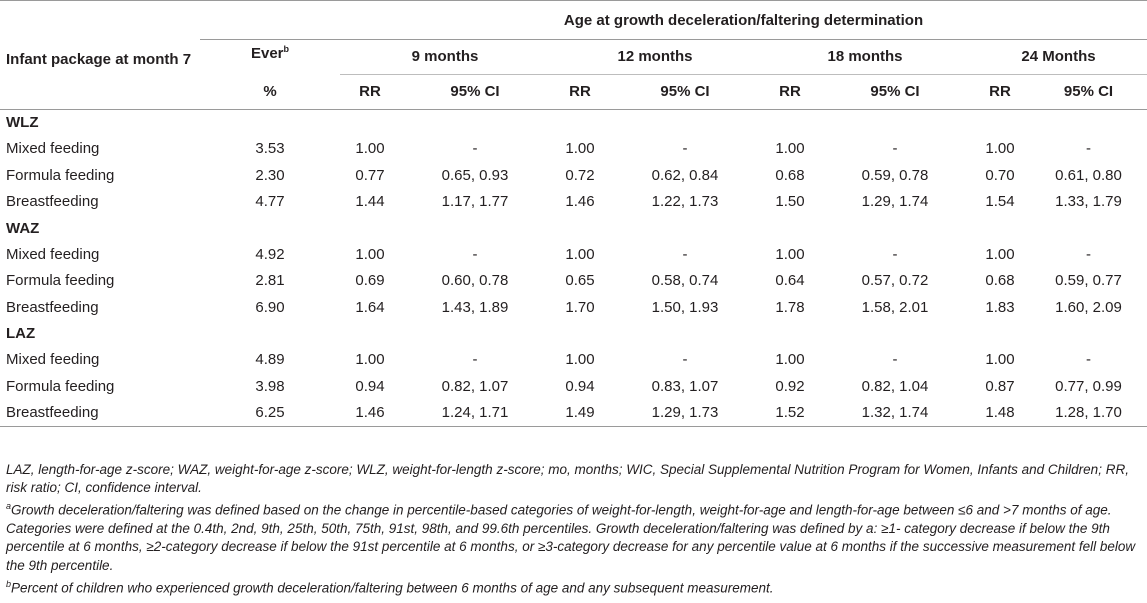 The width and height of the screenshot is (1147, 603). Describe the element at coordinates (370, 202) in the screenshot. I see `rr-value: 1.44` at that location.